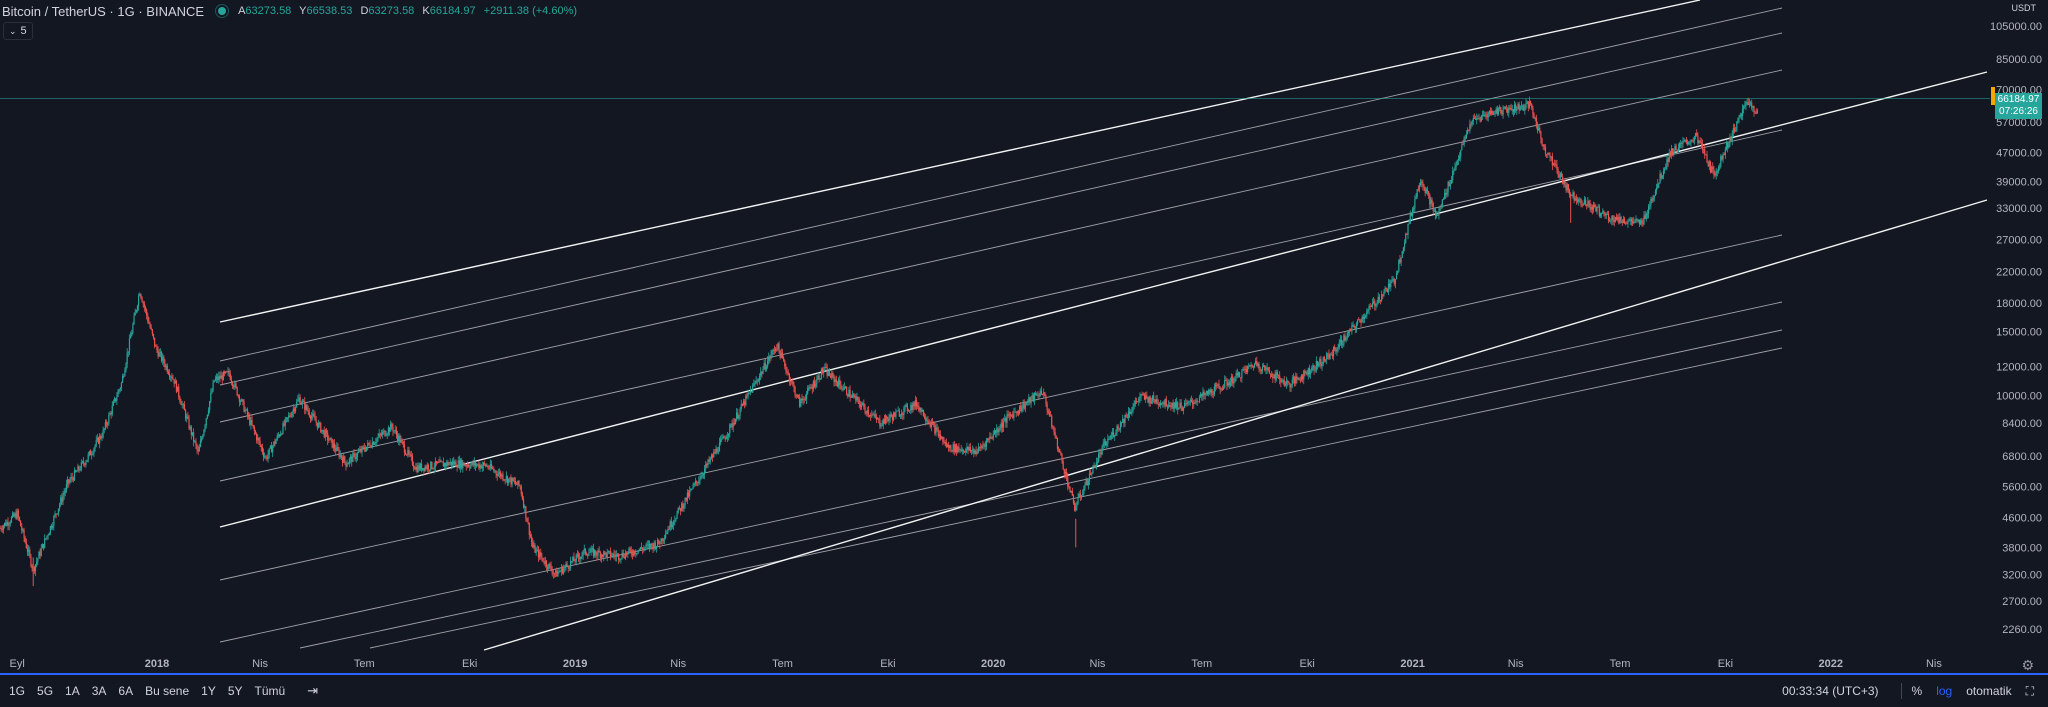 The height and width of the screenshot is (707, 2048). I want to click on settings-gear-icon: ⚙, so click(2027, 665).